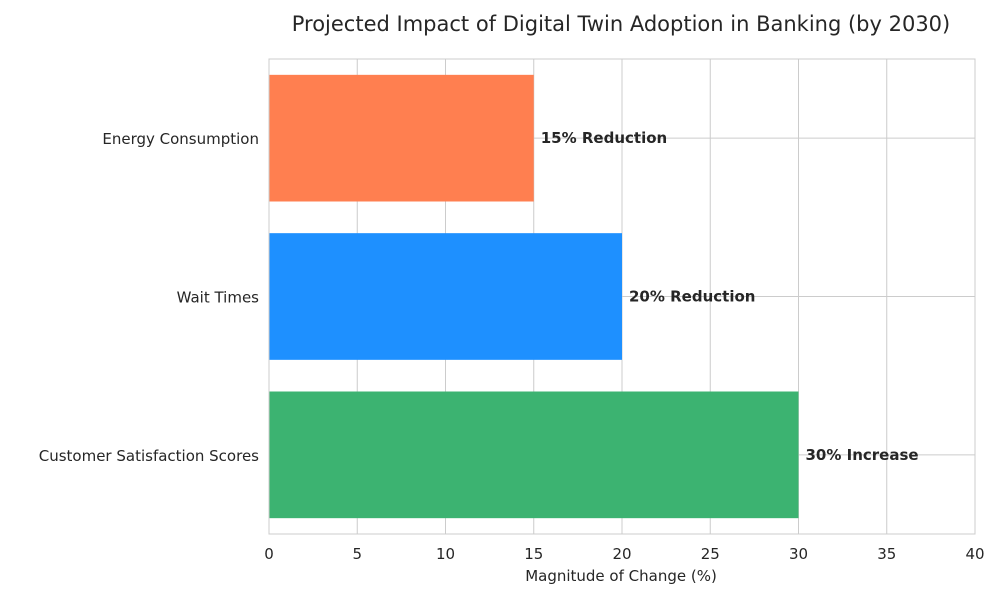  Describe the element at coordinates (445, 554) in the screenshot. I see `x-tick-label: 10` at that location.